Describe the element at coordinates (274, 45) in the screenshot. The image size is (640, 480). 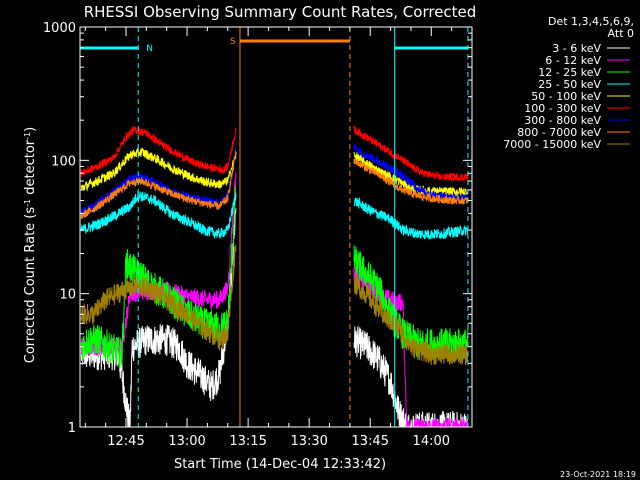
I see `flags-group: NS` at that location.